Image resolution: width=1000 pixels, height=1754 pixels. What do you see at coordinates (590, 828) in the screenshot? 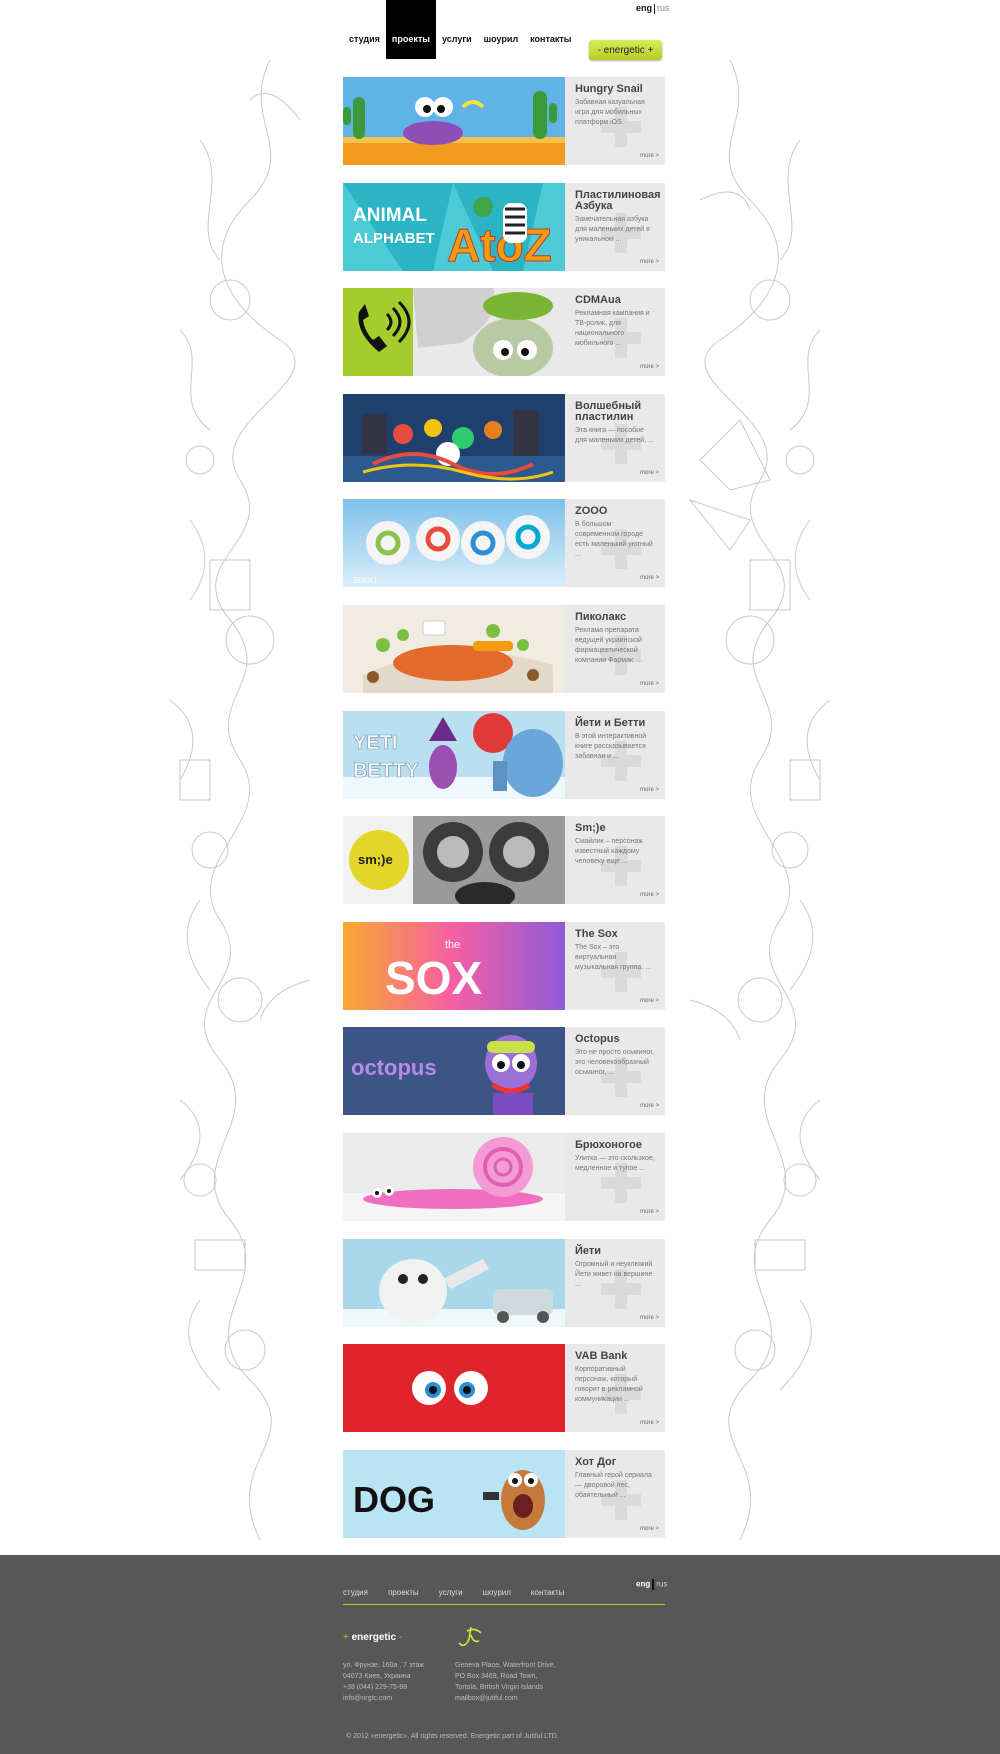
I see `project-title: Sm;)e` at bounding box center [590, 828].